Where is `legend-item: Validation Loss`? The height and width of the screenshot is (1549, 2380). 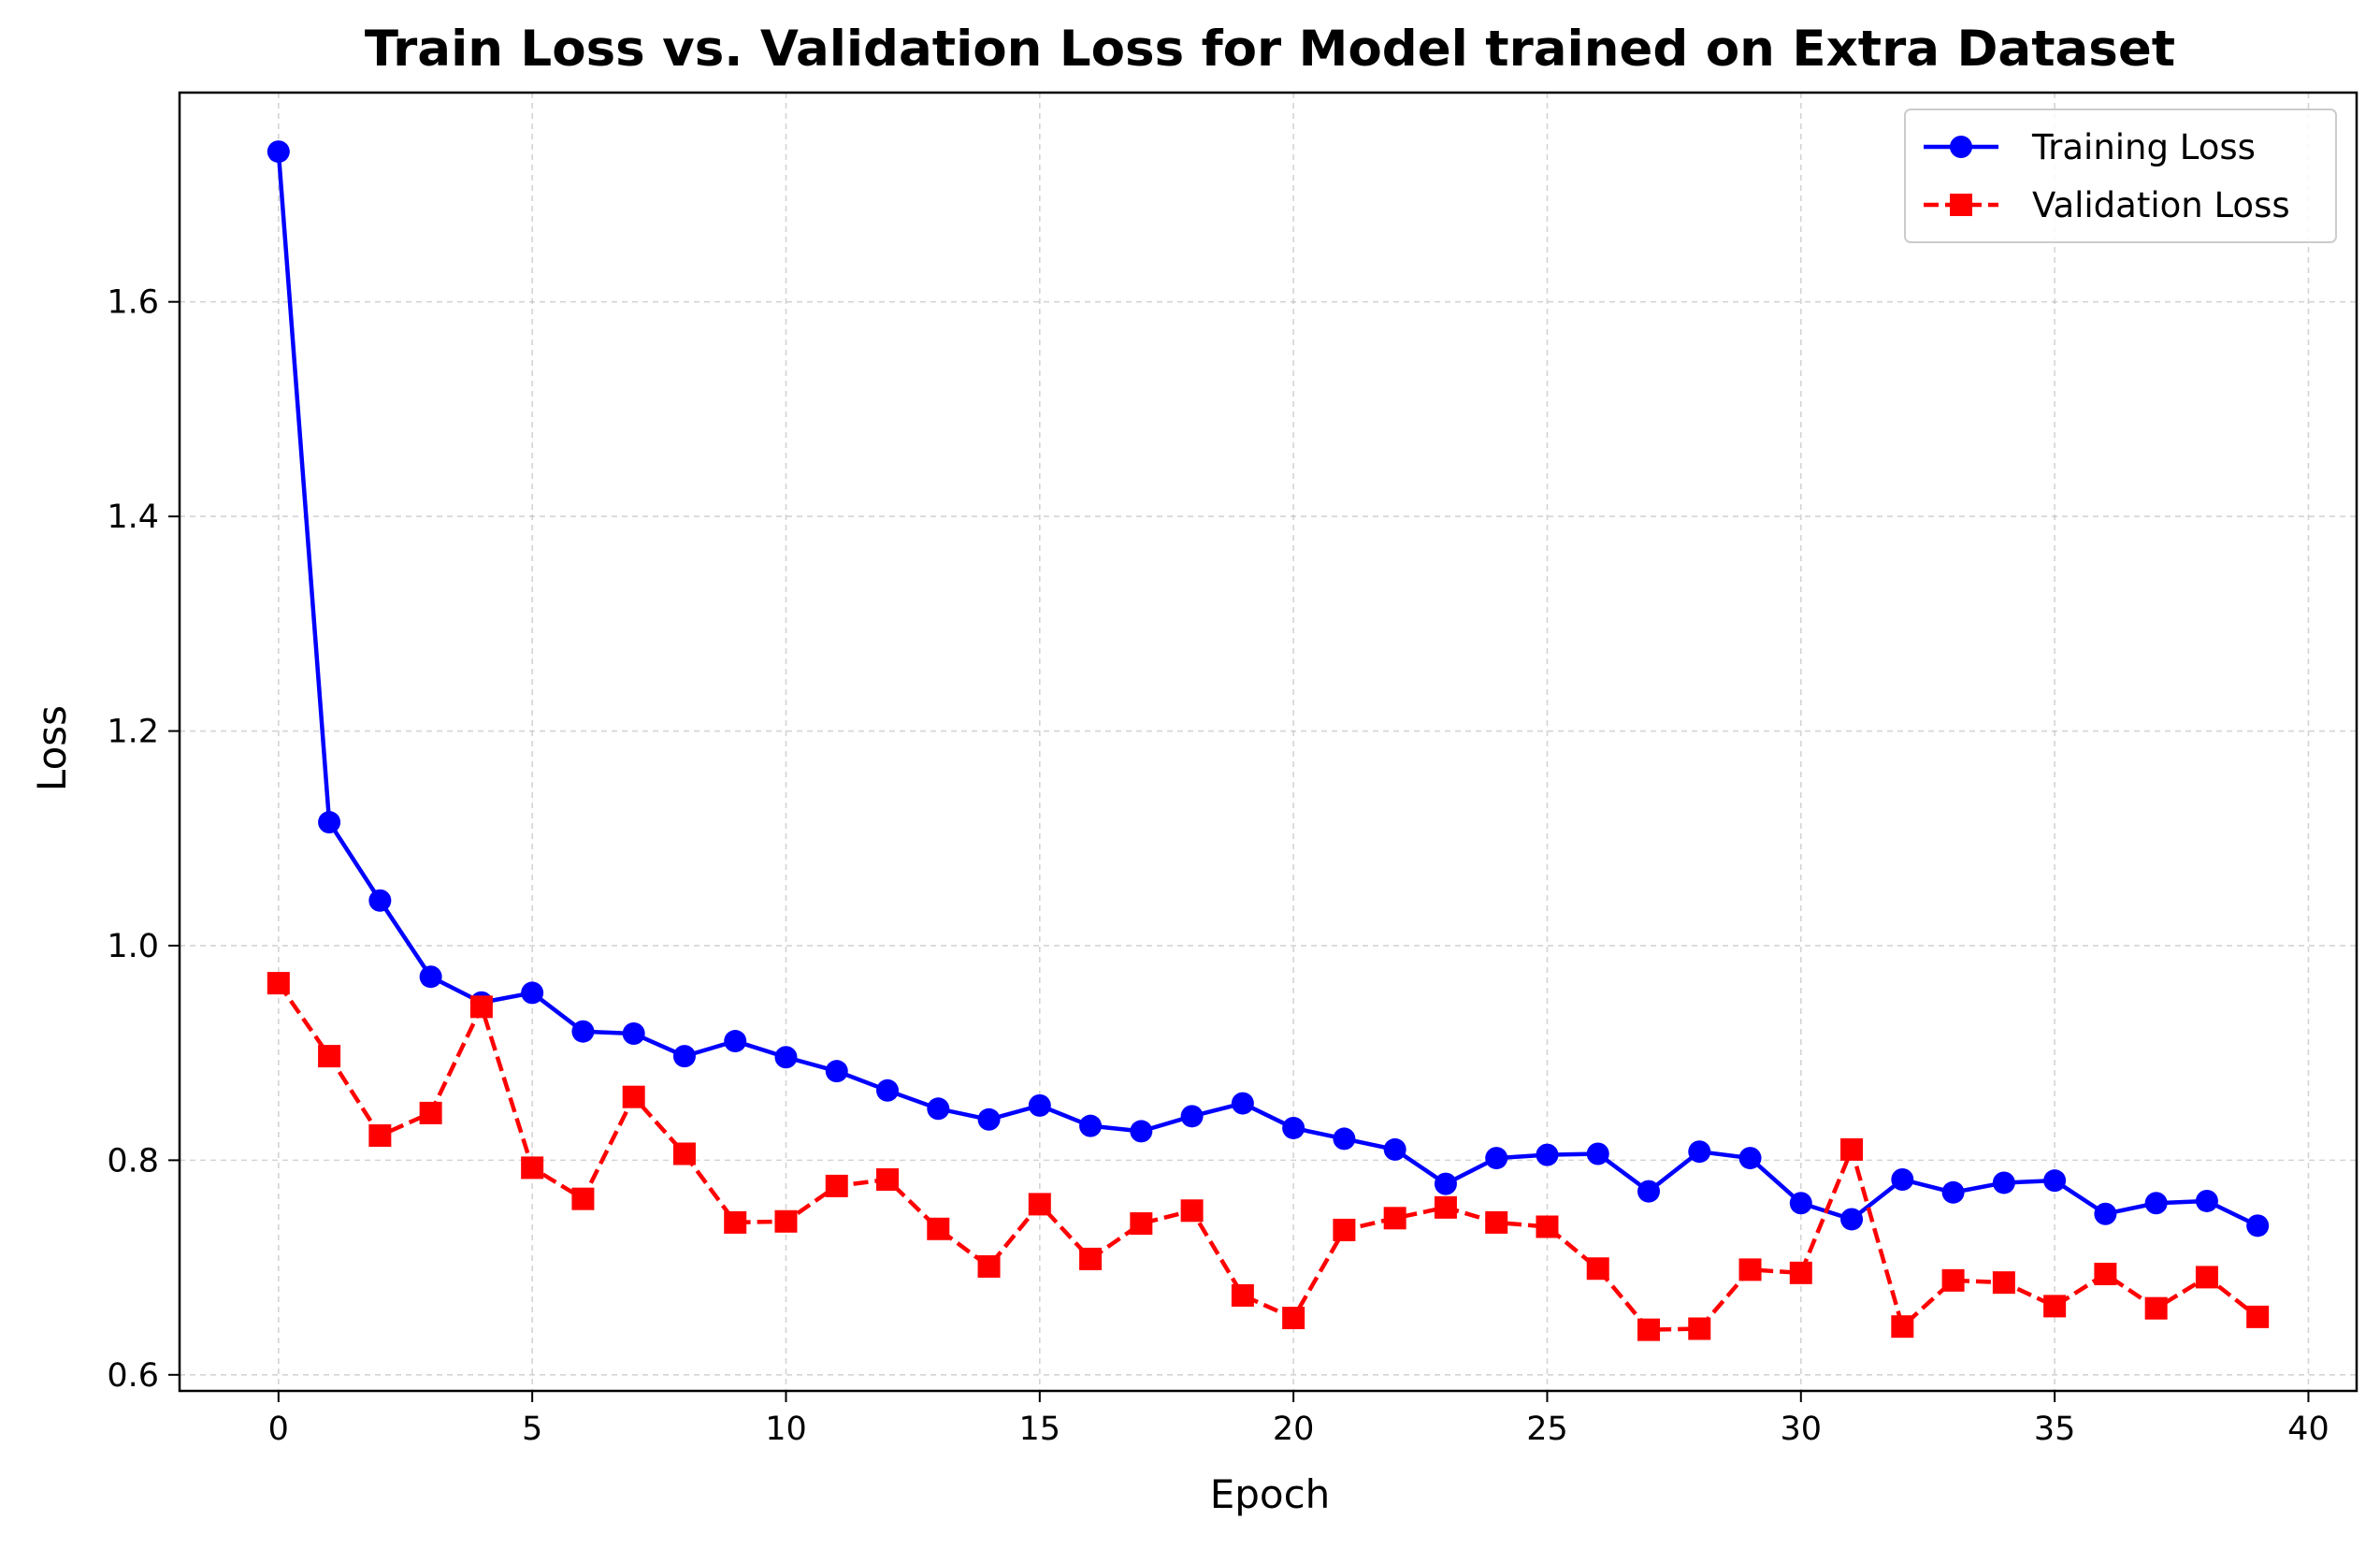 legend-item: Validation Loss is located at coordinates (2107, 205).